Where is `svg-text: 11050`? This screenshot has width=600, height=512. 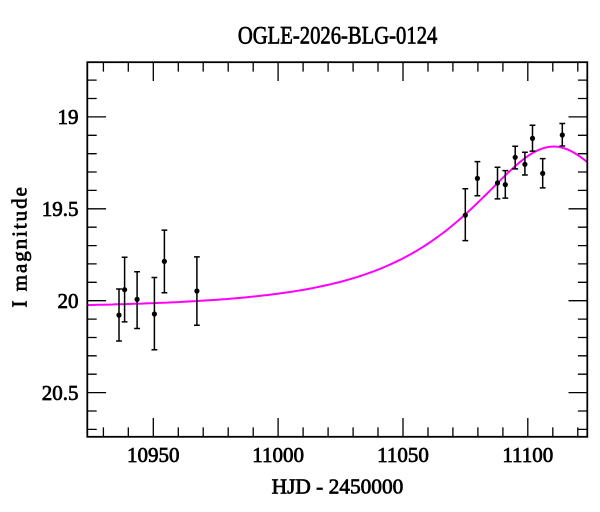
svg-text: 11050 is located at coordinates (403, 455).